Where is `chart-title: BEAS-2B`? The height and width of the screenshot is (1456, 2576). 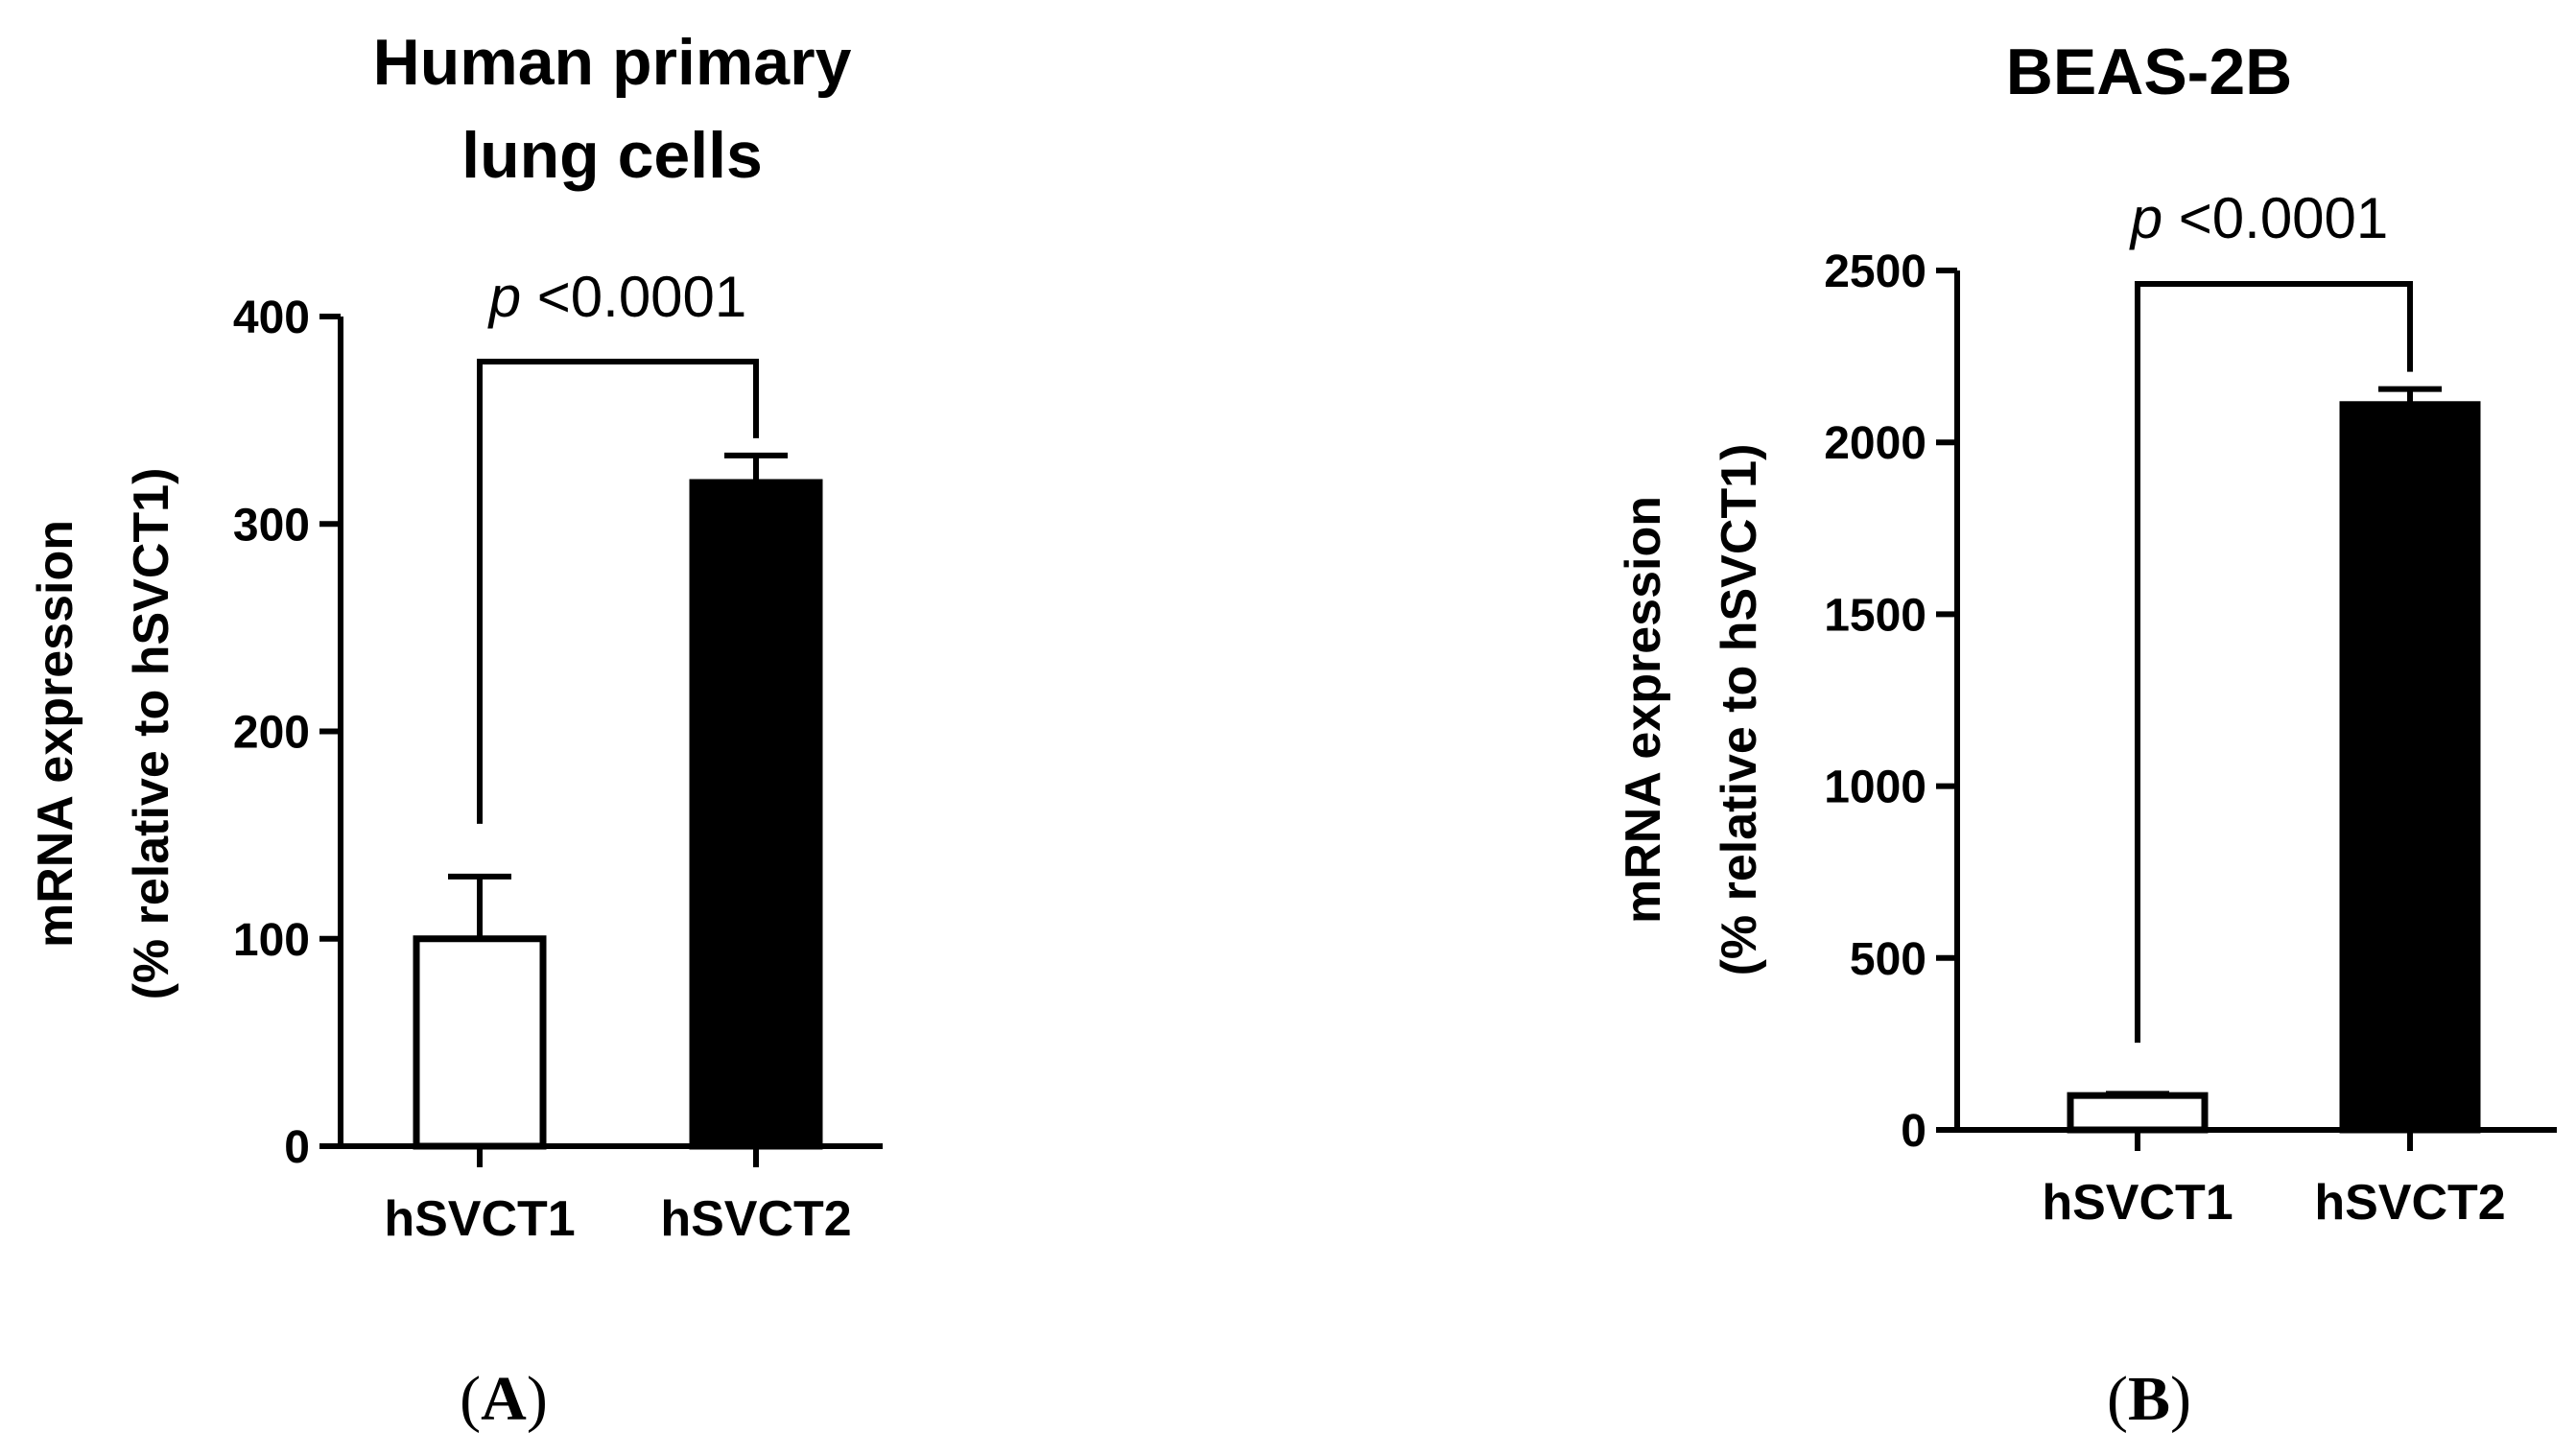
chart-title: BEAS-2B is located at coordinates (2150, 72).